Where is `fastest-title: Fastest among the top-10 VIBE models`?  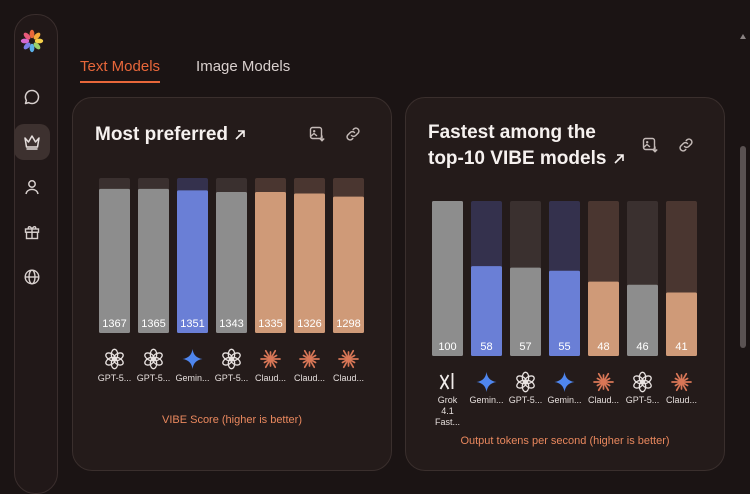
fastest-title: Fastest among the top-10 VIBE models is located at coordinates (527, 146).